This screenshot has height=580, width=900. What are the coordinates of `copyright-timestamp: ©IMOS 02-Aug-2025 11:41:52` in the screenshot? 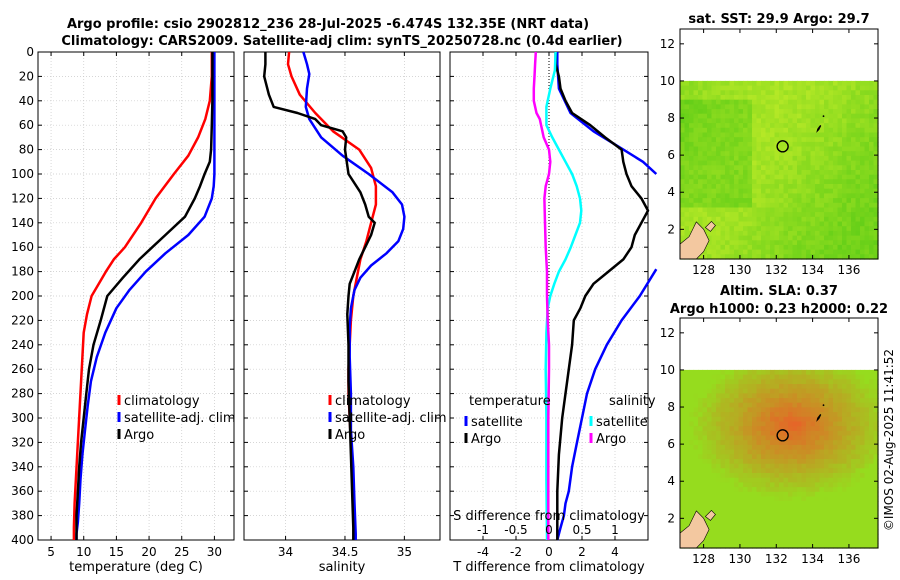 It's located at (889, 440).